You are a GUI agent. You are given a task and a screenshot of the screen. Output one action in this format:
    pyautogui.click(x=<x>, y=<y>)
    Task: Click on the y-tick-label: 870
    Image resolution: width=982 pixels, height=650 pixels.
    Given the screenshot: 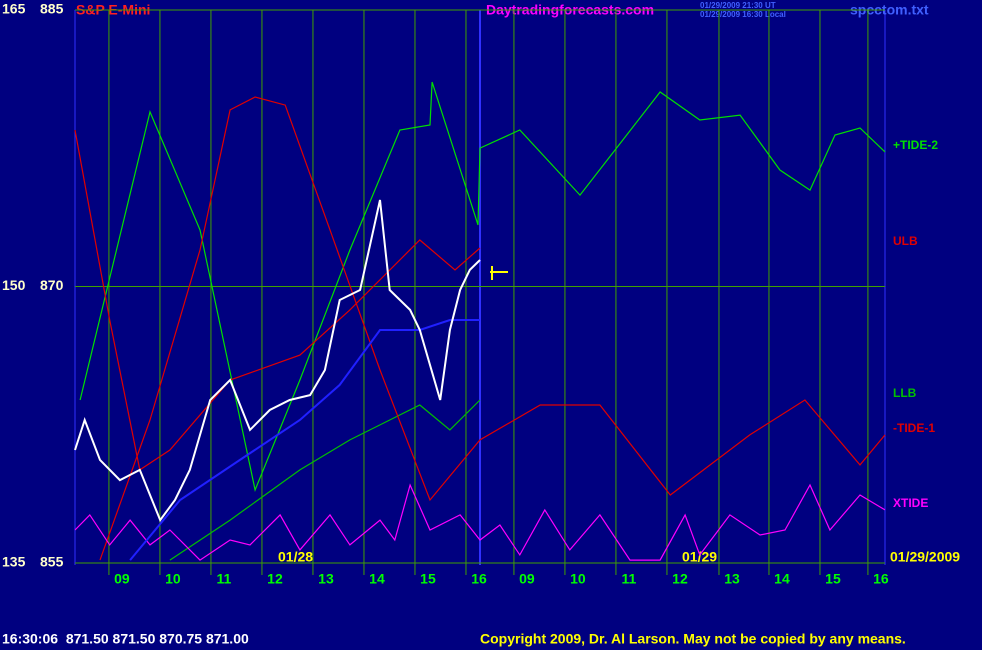 What is the action you would take?
    pyautogui.click(x=52, y=285)
    